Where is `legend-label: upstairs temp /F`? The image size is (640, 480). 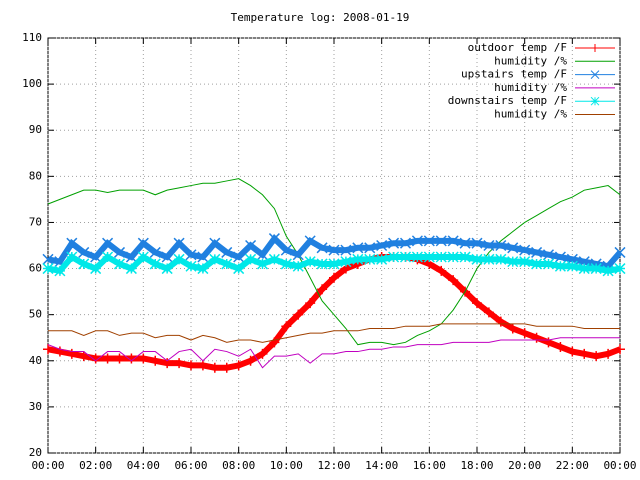
legend-label: upstairs temp /F is located at coordinates (514, 74).